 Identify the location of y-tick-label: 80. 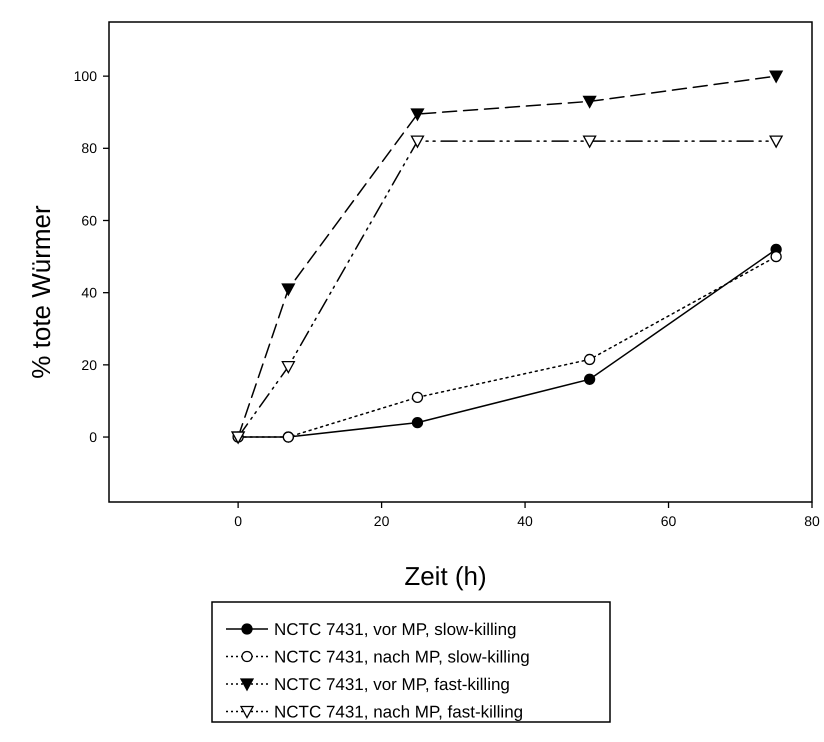
(89, 148).